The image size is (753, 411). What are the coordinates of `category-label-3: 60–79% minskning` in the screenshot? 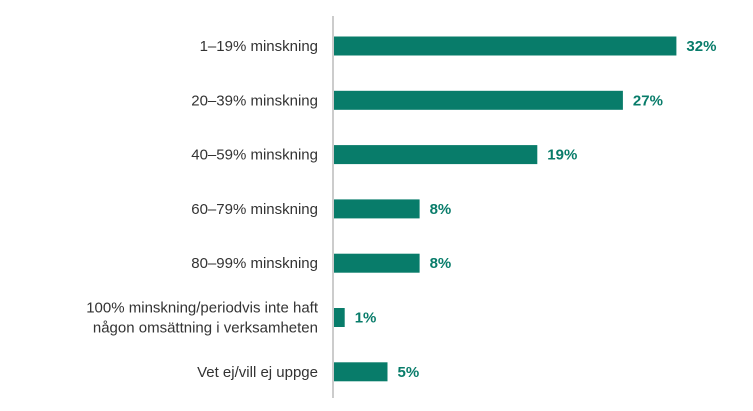 It's located at (254, 209).